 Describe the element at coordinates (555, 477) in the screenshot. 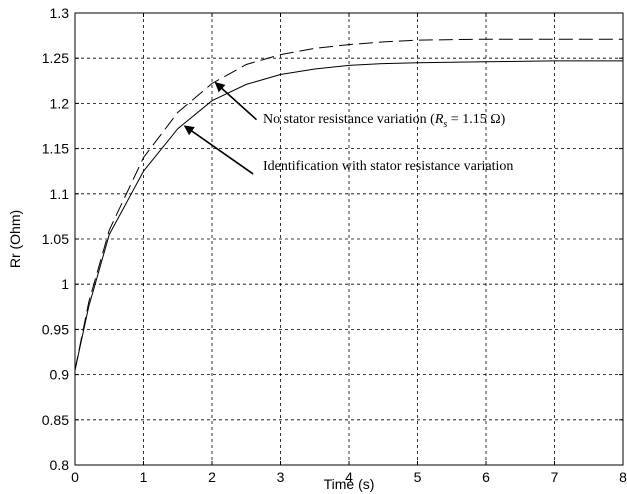

I see `x-tick-label: 7` at that location.